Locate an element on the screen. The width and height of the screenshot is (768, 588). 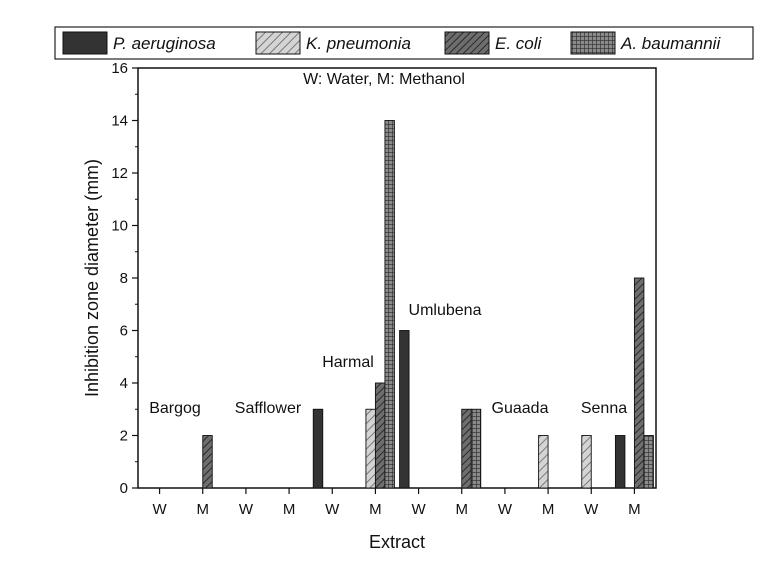
plant-labels: Bargog Safflower Harmal Umlubena Guaada Senna is located at coordinates (388, 359).